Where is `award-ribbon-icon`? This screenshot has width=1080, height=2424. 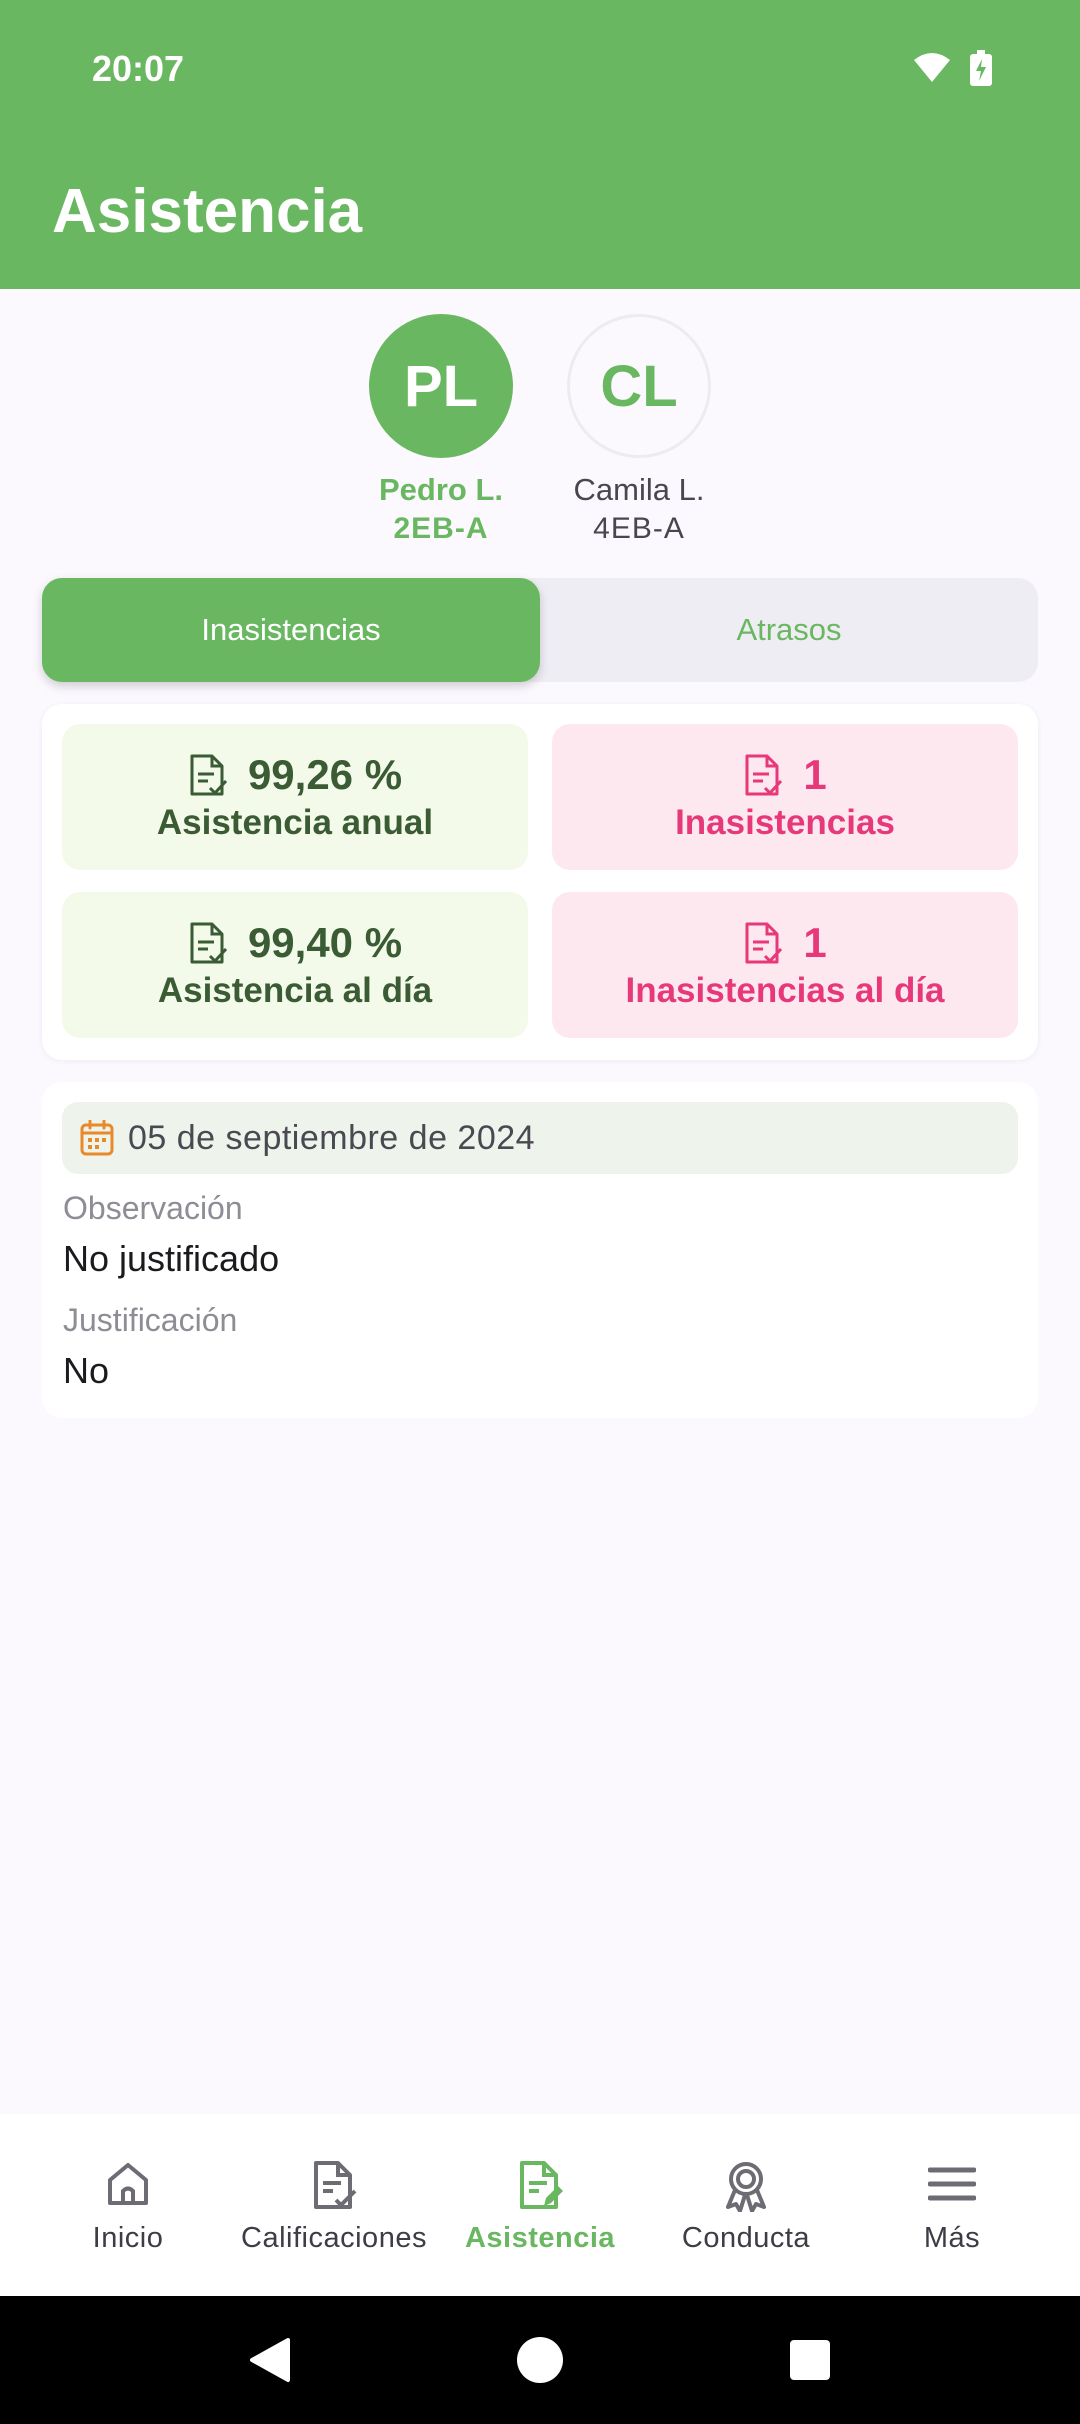
award-ribbon-icon is located at coordinates (746, 2187).